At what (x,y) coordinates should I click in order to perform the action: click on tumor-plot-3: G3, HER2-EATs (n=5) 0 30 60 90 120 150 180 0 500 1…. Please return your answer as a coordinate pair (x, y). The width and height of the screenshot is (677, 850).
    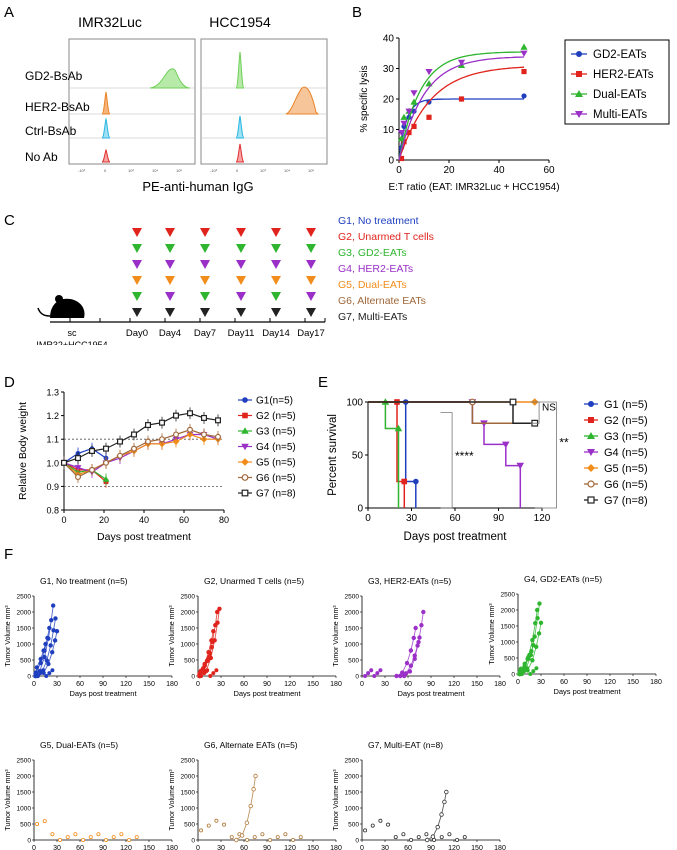
    Looking at the image, I should click on (419, 637).